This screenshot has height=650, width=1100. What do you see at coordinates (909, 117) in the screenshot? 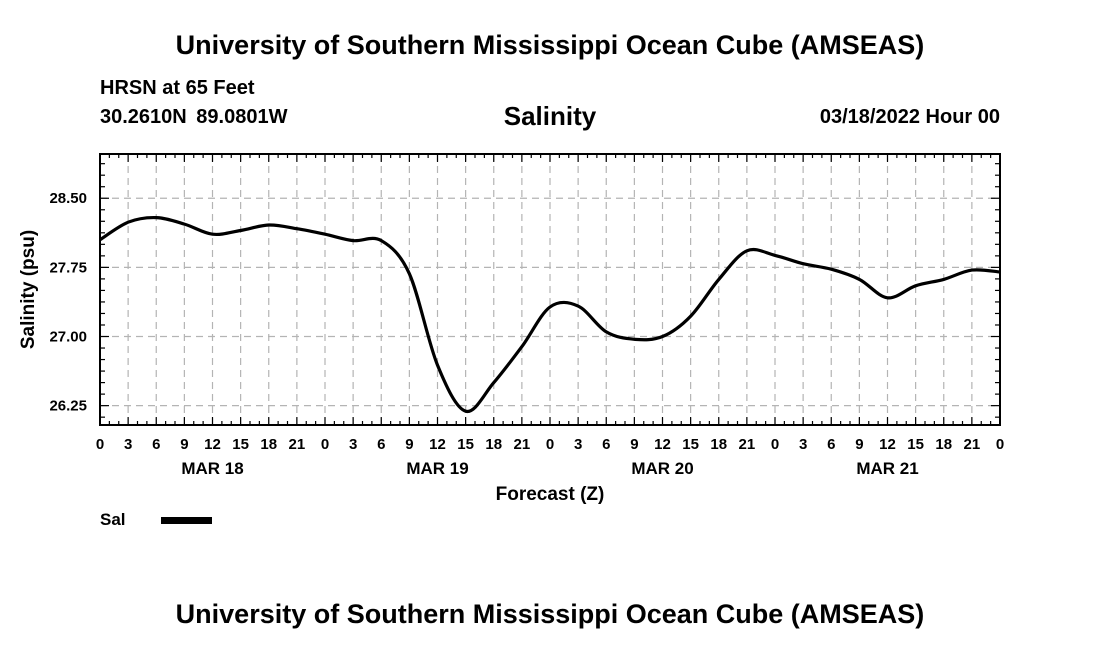
I see `forecast-time: 03/18/2022 Hour 00` at bounding box center [909, 117].